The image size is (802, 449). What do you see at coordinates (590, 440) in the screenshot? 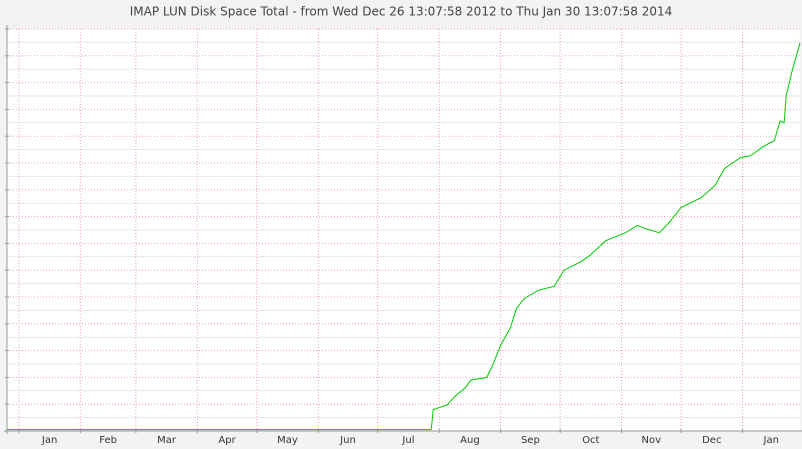
I see `x-tick-label: Oct` at bounding box center [590, 440].